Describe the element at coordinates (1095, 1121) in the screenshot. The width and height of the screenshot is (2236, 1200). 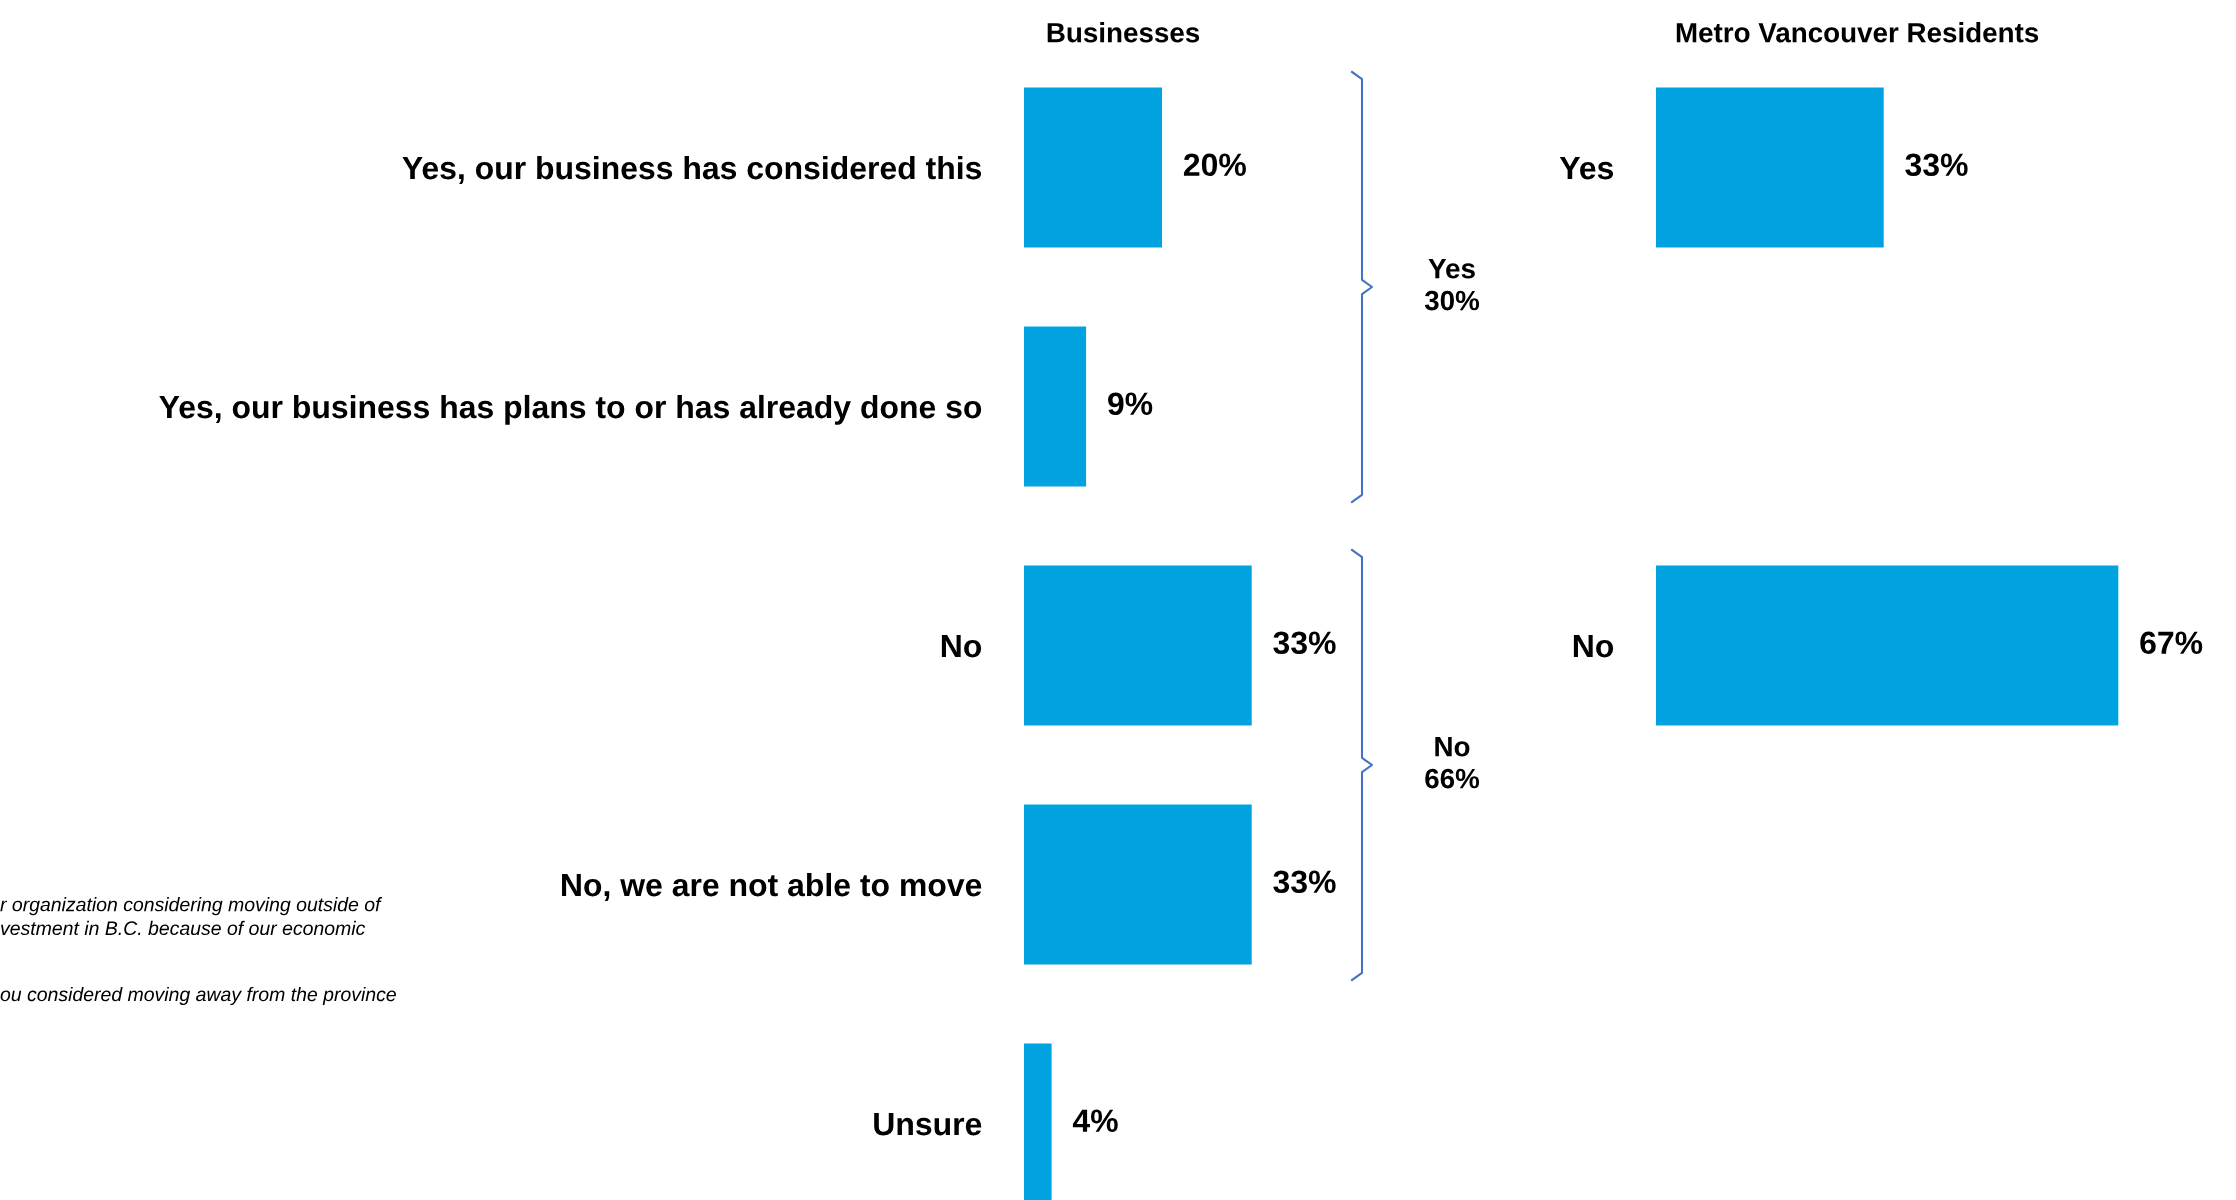
I see `data-label: 4%` at that location.